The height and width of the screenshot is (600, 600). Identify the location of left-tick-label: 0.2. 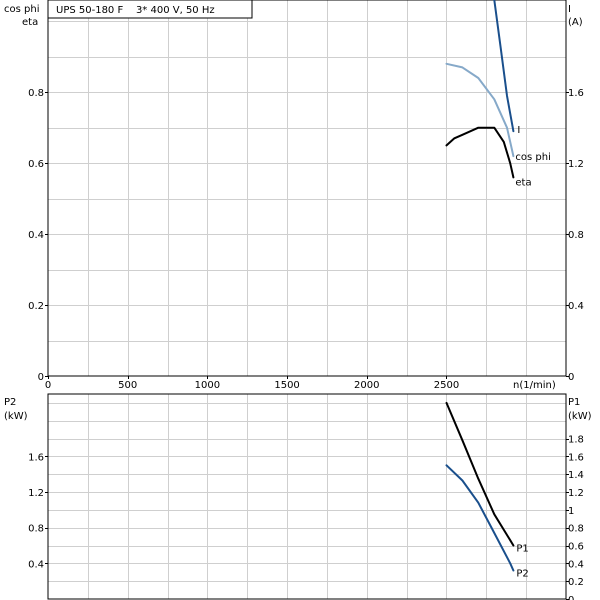
(36, 306).